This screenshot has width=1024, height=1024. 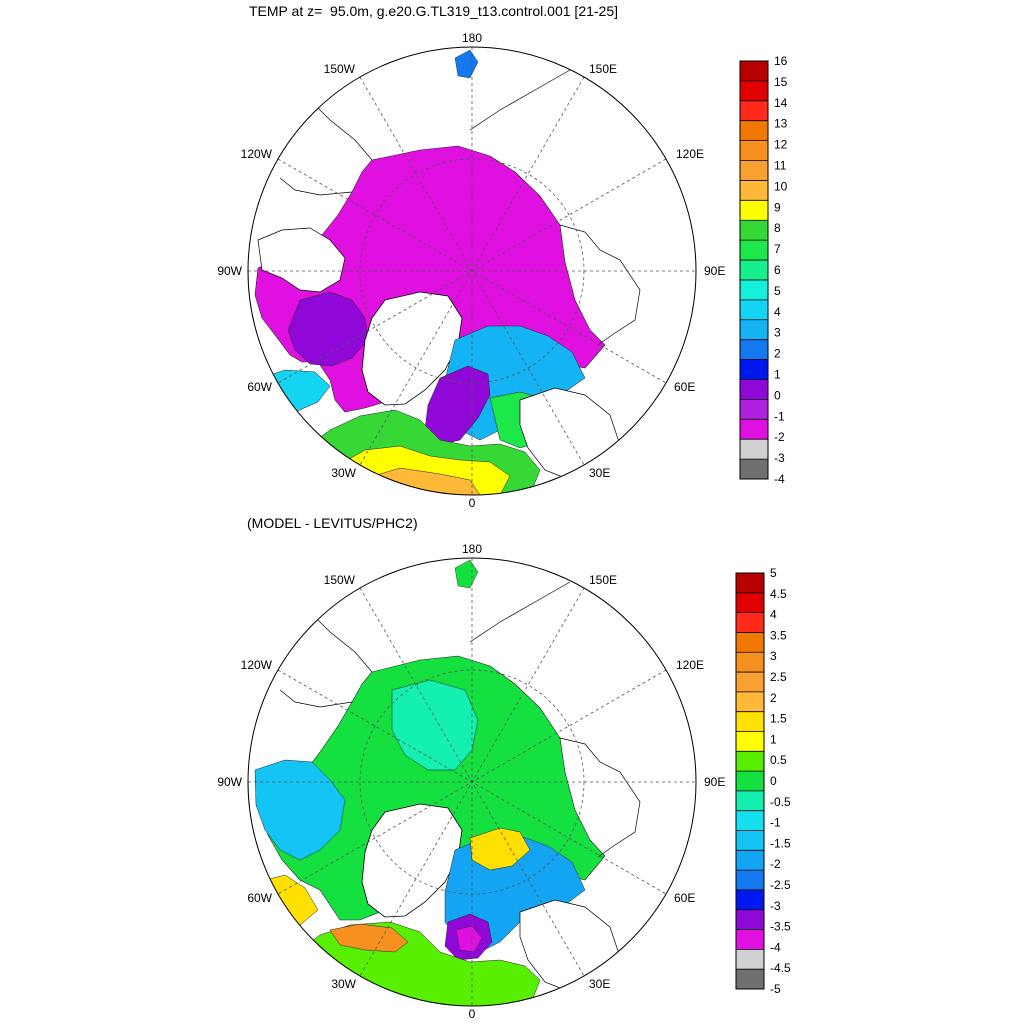 What do you see at coordinates (781, 145) in the screenshot?
I see `colorbar-label: 12` at bounding box center [781, 145].